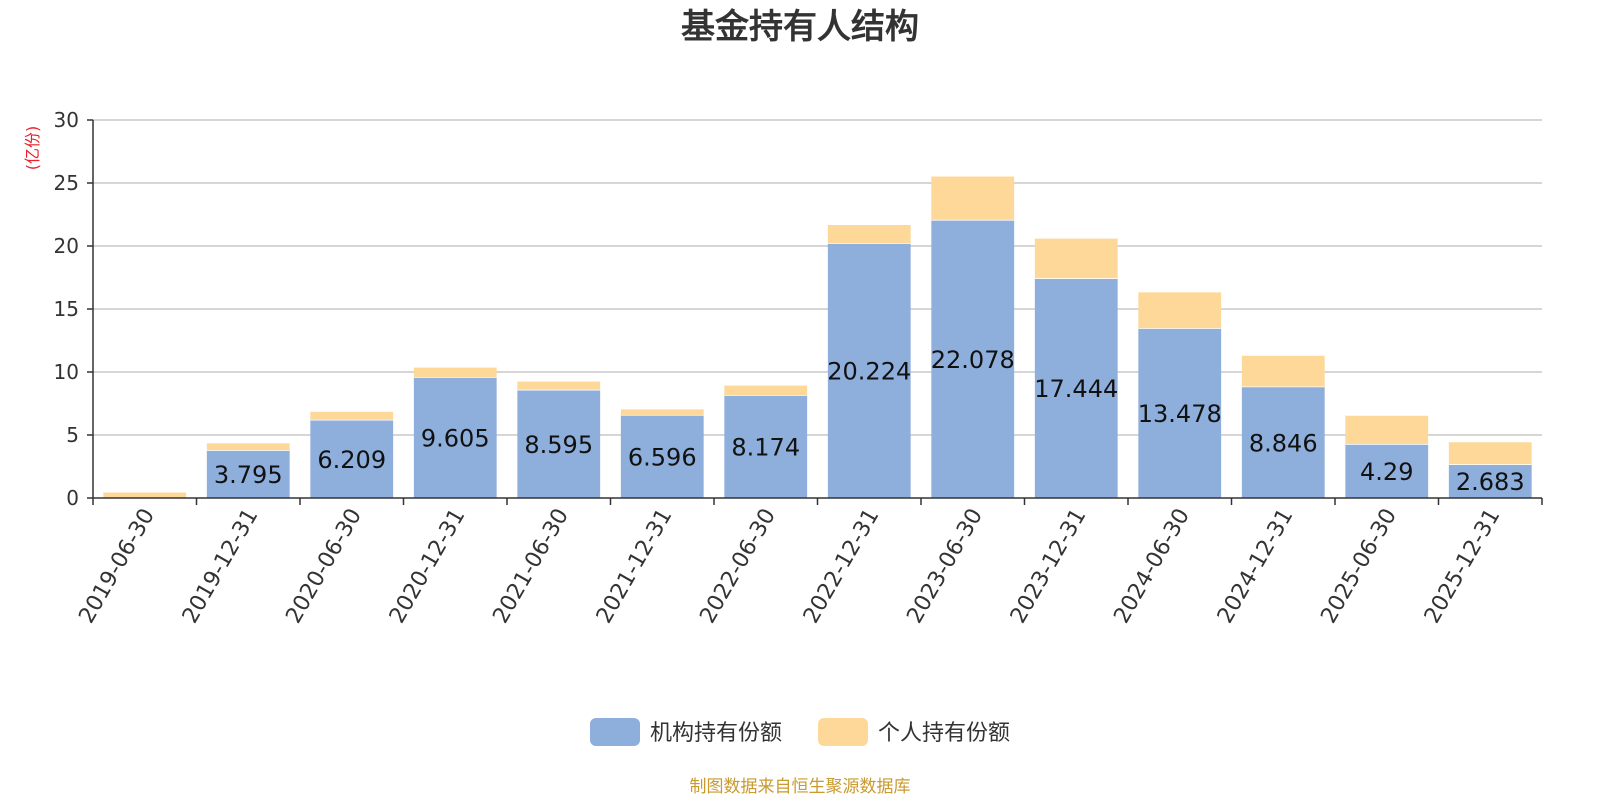 The width and height of the screenshot is (1600, 800). I want to click on bar-value-label: 6.209, so click(351, 460).